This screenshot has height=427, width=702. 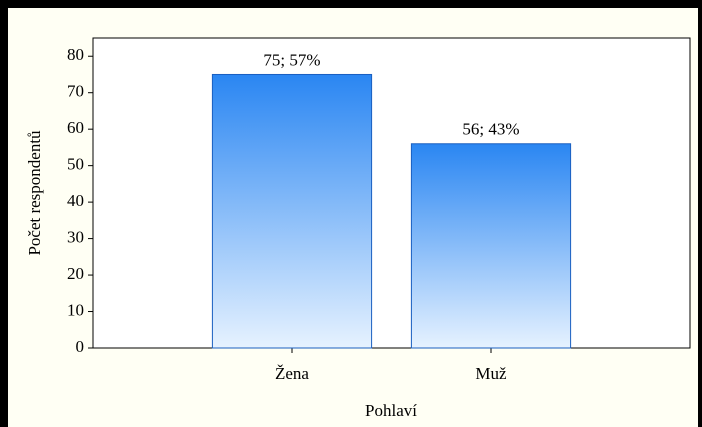 What do you see at coordinates (490, 129) in the screenshot?
I see `data-label: 56; 43%` at bounding box center [490, 129].